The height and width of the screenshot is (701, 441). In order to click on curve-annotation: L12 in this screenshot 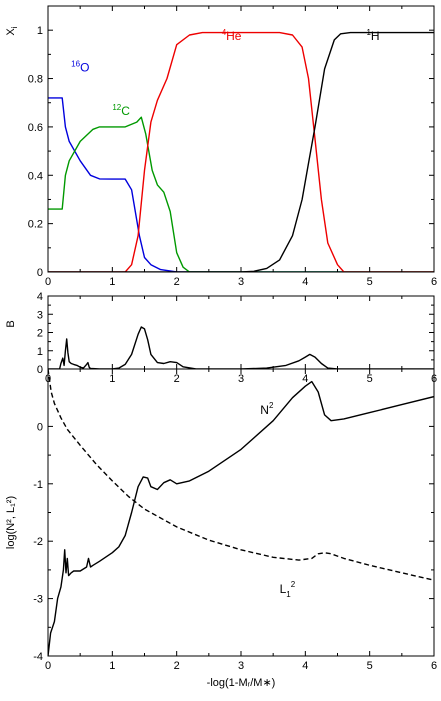, I will do `click(288, 589)`.